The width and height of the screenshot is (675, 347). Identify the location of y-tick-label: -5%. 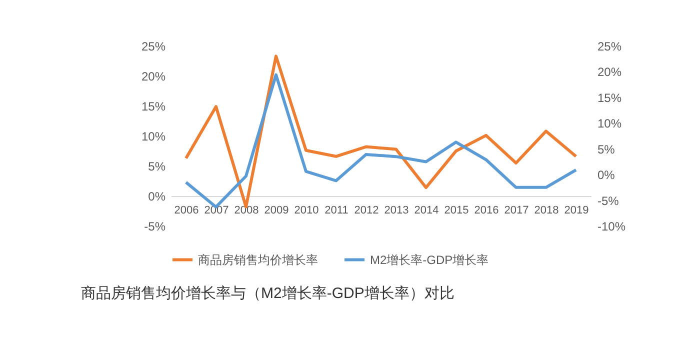
(155, 227).